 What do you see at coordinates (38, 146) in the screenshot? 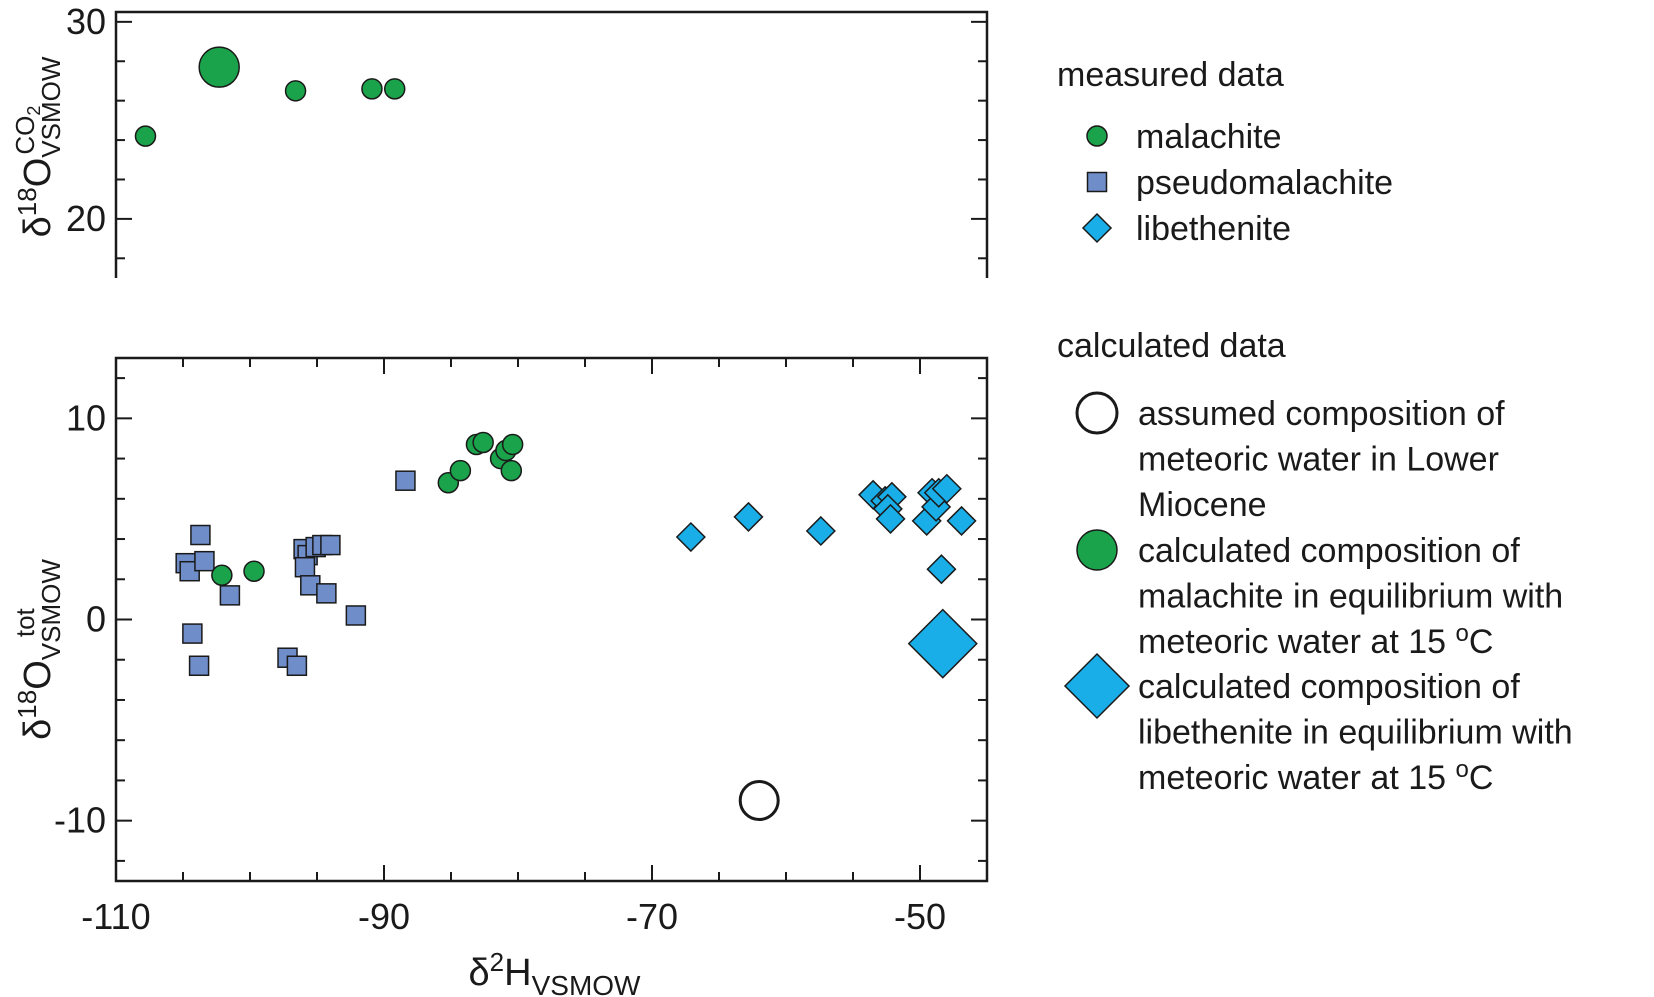
I see `y-axis-label: δ18OVSMOWCO2` at bounding box center [38, 146].